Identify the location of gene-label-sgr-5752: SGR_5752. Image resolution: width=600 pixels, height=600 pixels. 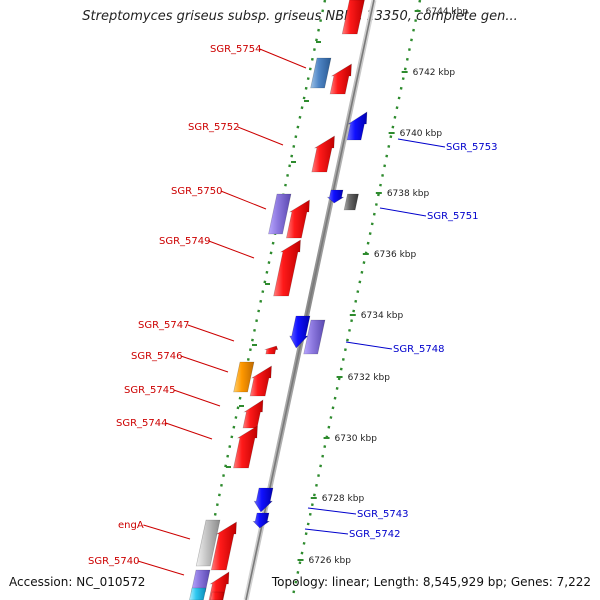
(214, 127).